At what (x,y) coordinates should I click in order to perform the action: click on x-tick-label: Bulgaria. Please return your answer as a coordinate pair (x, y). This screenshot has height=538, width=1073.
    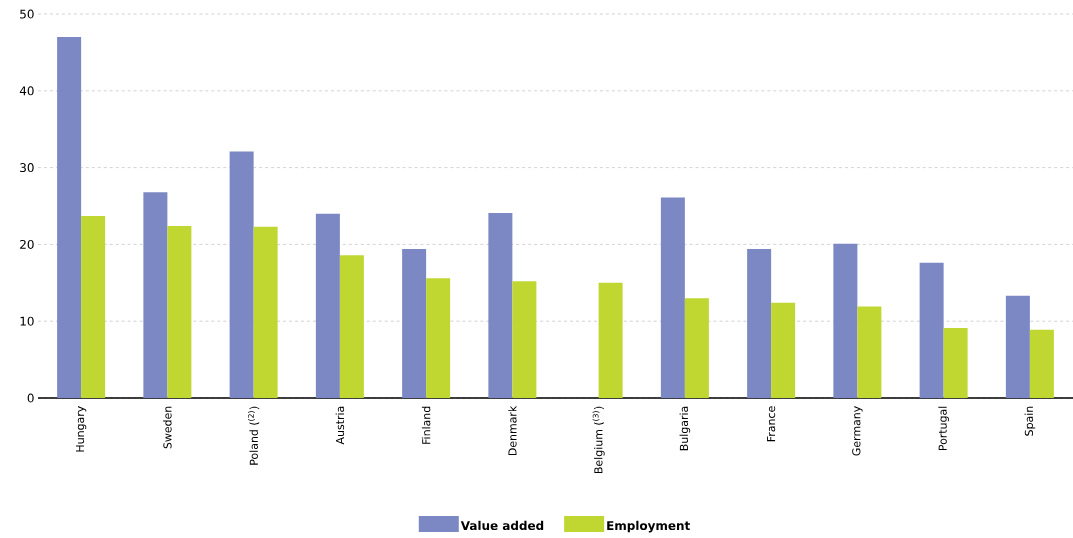
    Looking at the image, I should click on (685, 428).